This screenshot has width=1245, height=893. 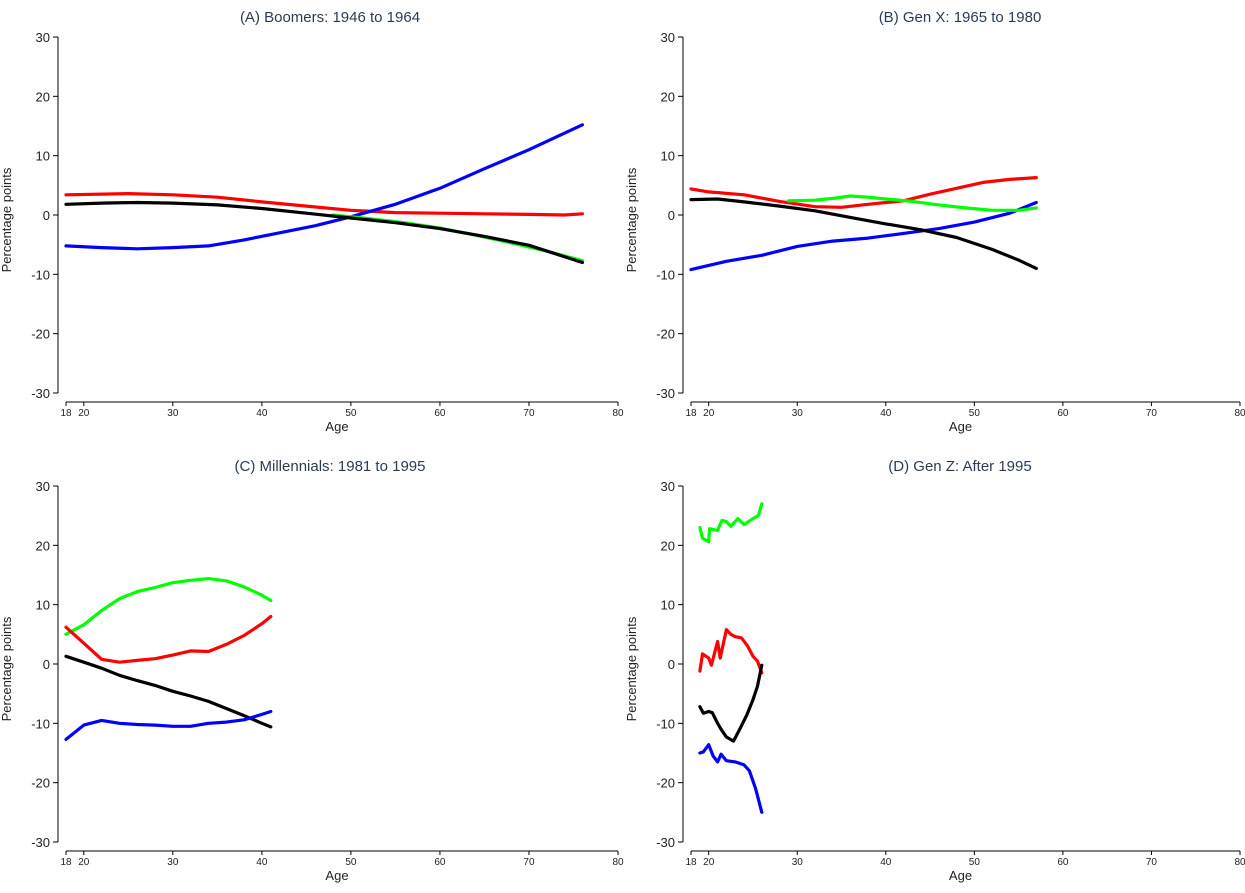 What do you see at coordinates (960, 17) in the screenshot?
I see `panel-title: (B) Gen X: 1965 to 1980` at bounding box center [960, 17].